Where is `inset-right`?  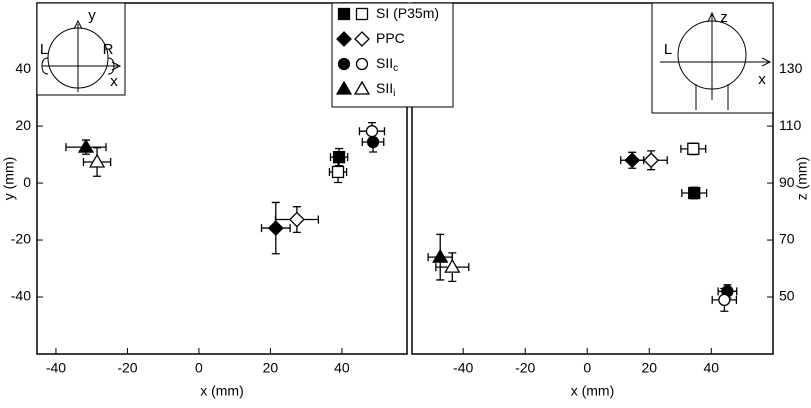 inset-right is located at coordinates (712, 58).